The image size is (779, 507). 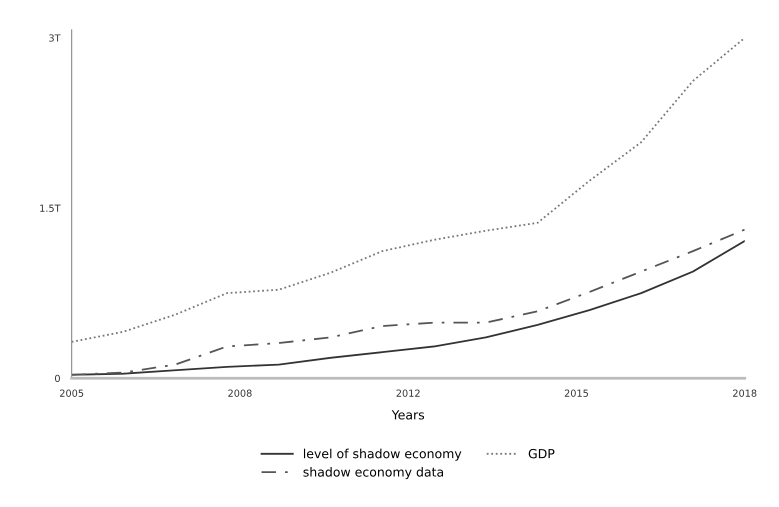 What do you see at coordinates (373, 473) in the screenshot?
I see `legend-label: shadow economy data` at bounding box center [373, 473].